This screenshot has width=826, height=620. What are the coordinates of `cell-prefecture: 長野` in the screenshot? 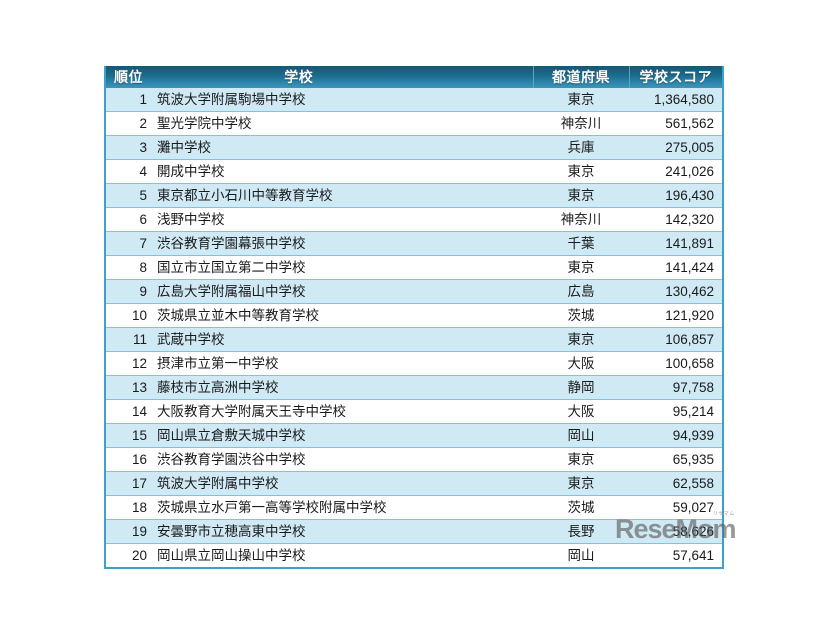 It's located at (581, 531).